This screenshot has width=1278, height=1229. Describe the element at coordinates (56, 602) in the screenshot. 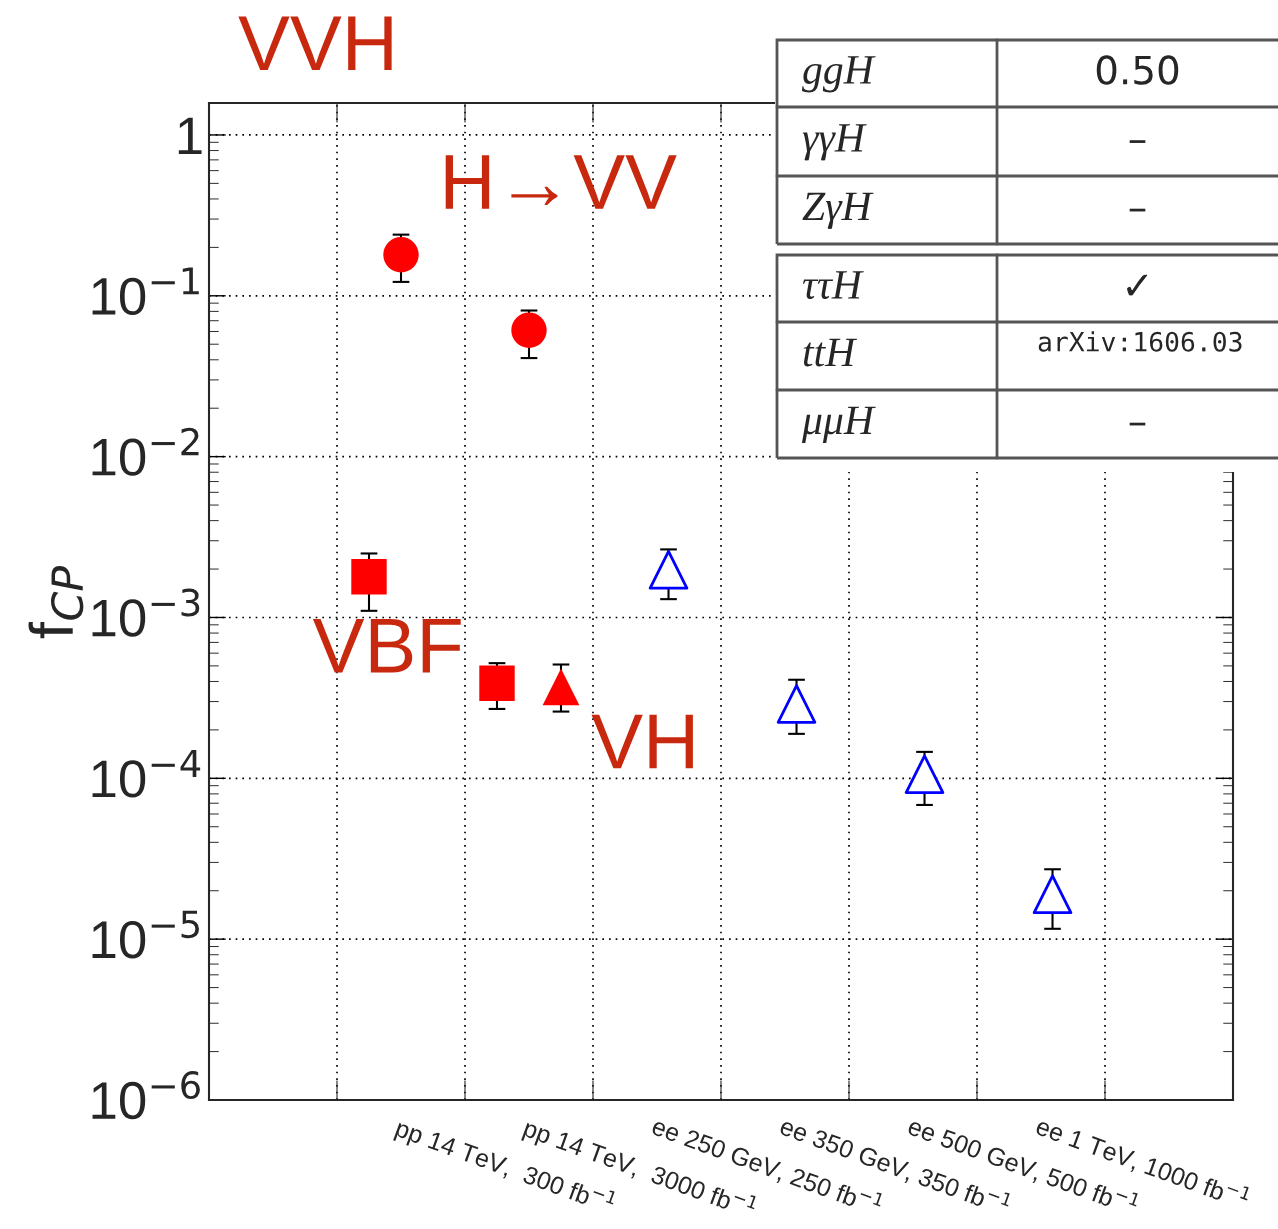

I see `y-axis-title: f$_{CP}$` at that location.